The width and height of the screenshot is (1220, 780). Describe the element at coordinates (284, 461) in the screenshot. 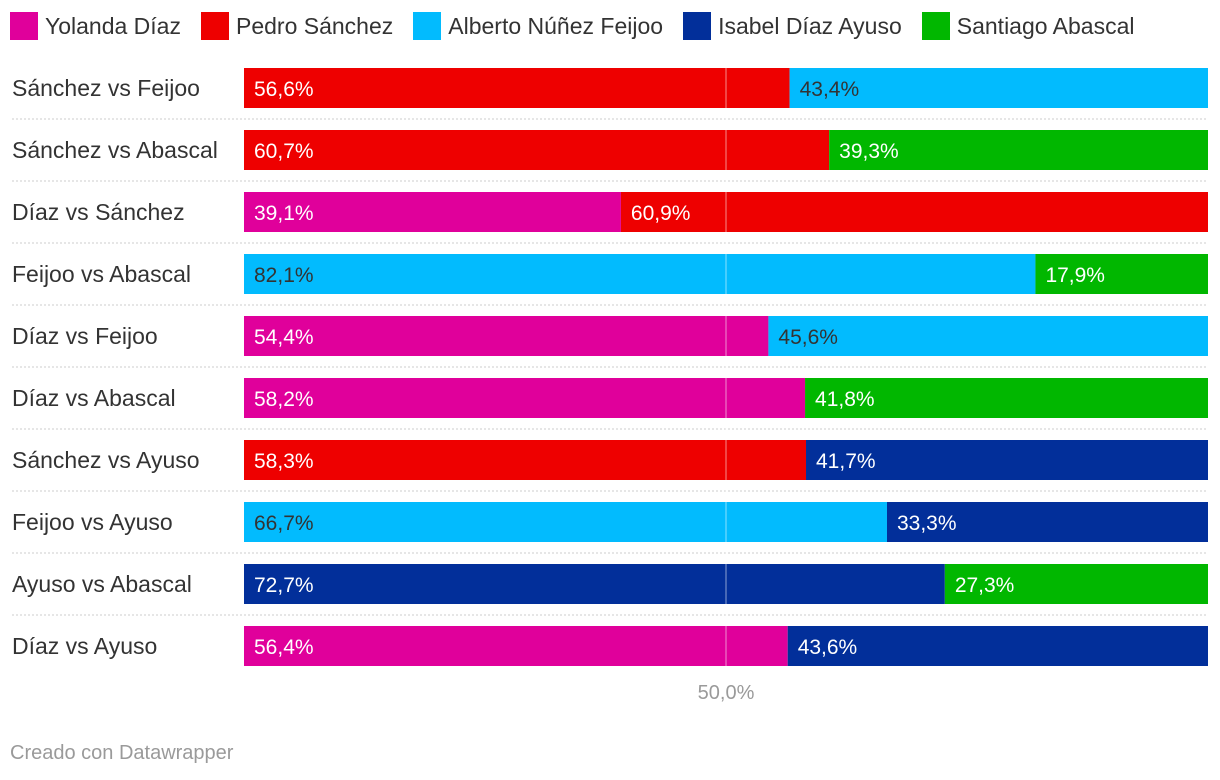

I see `data-label: 58,3%` at that location.